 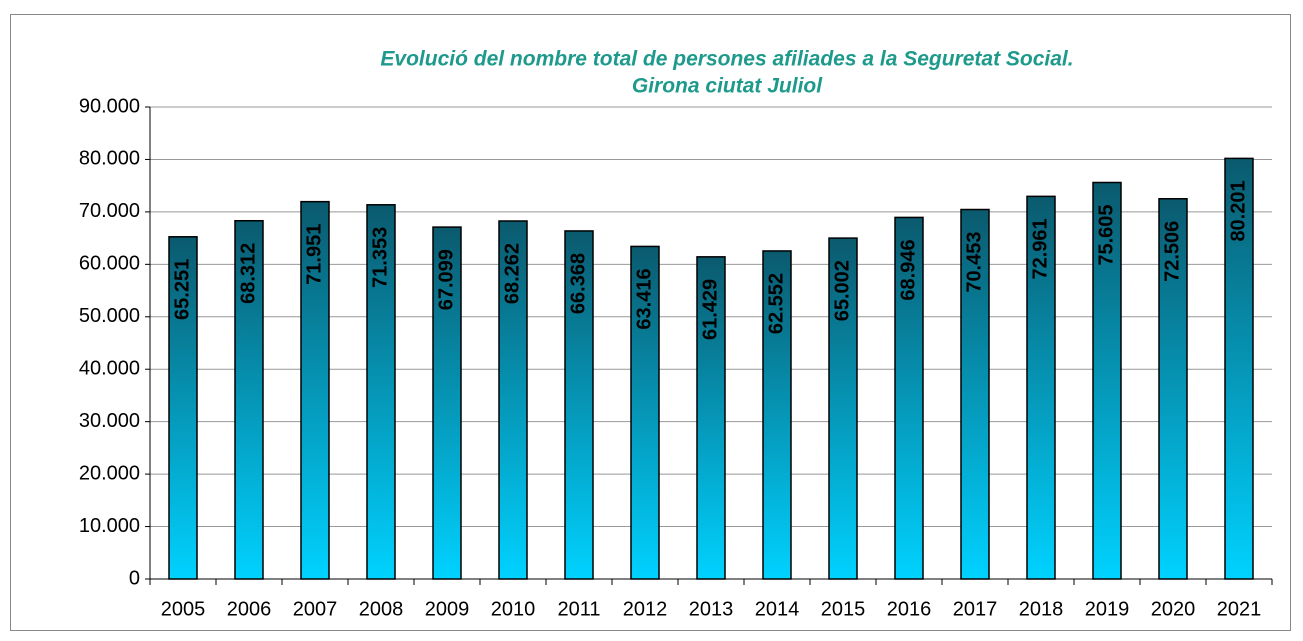 I want to click on y-tick-label: 90.000, so click(x=109, y=106).